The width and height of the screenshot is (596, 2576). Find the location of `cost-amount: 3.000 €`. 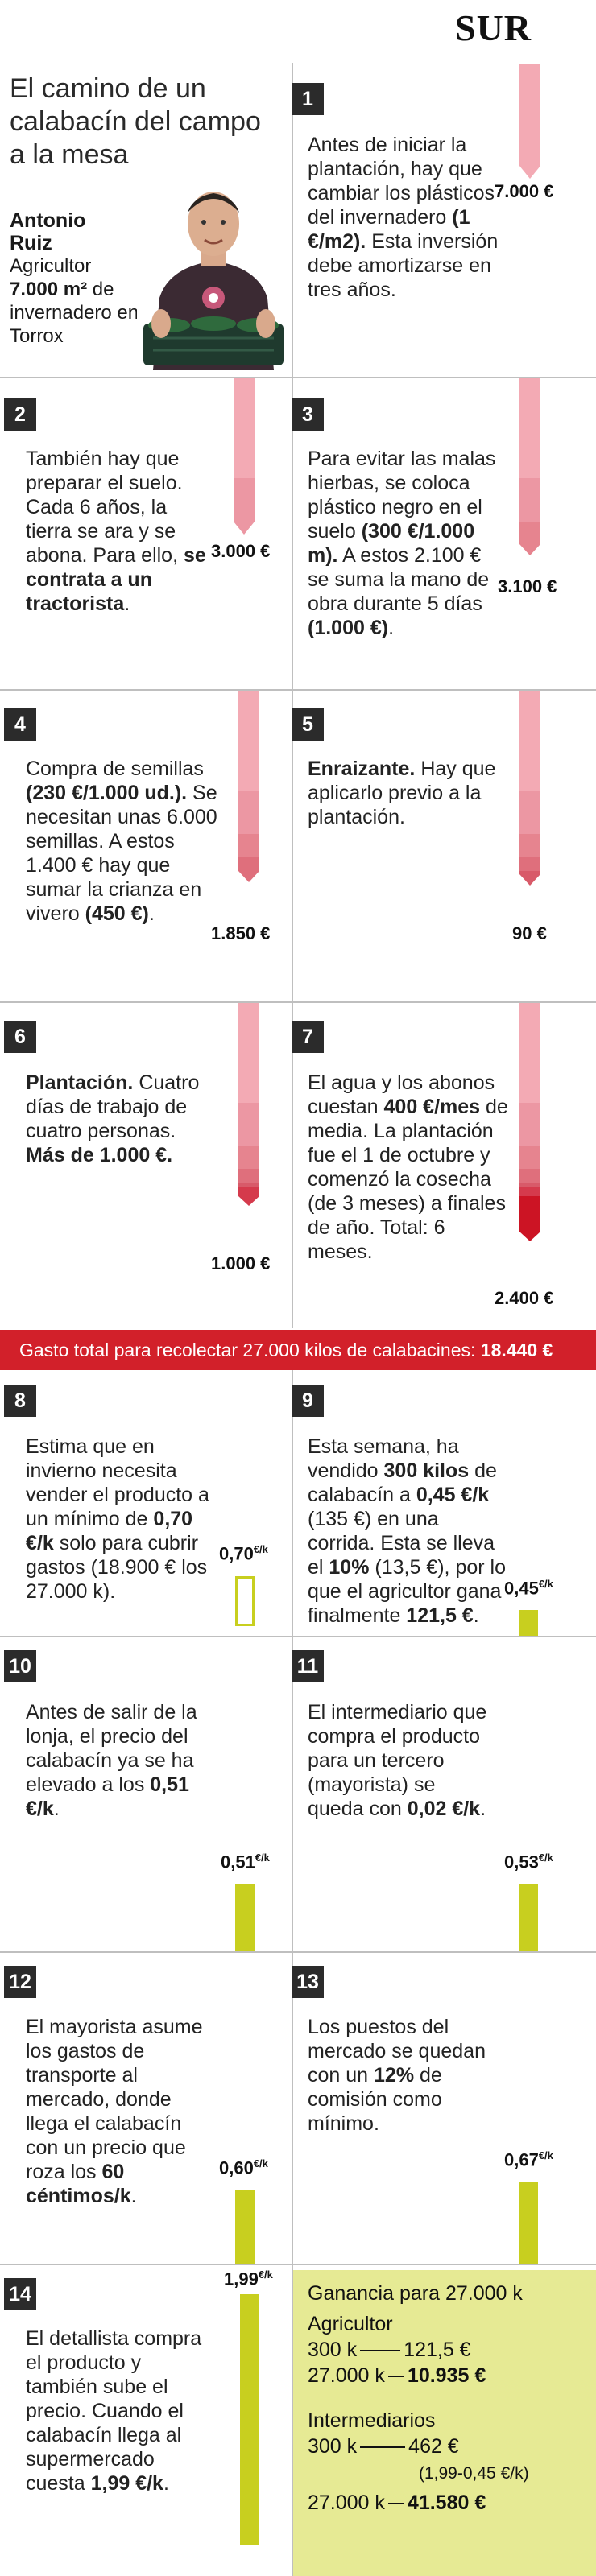

cost-amount: 3.000 € is located at coordinates (241, 551).